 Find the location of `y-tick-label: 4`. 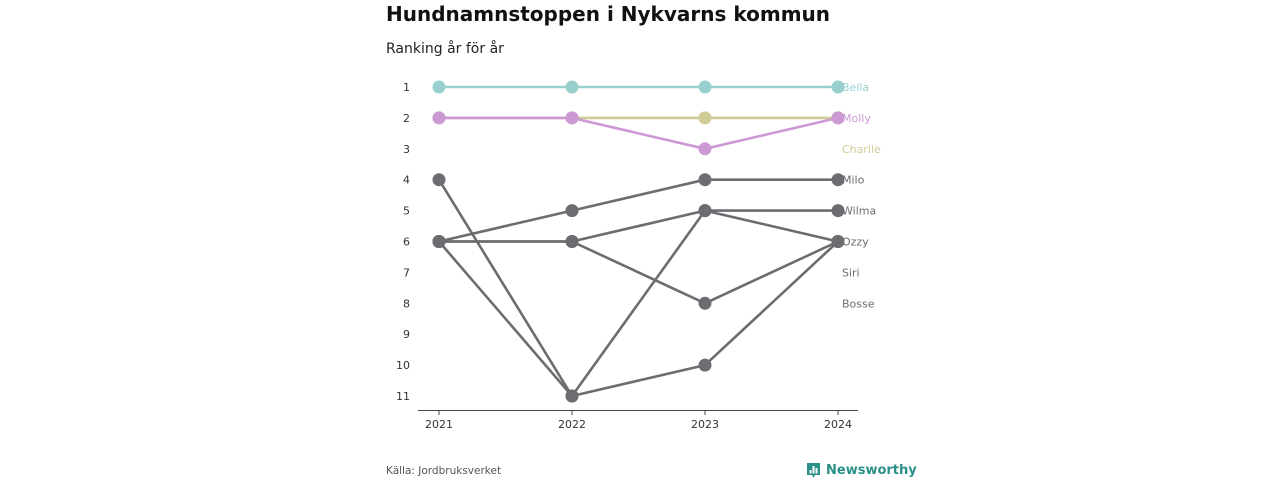

y-tick-label: 4 is located at coordinates (406, 180).